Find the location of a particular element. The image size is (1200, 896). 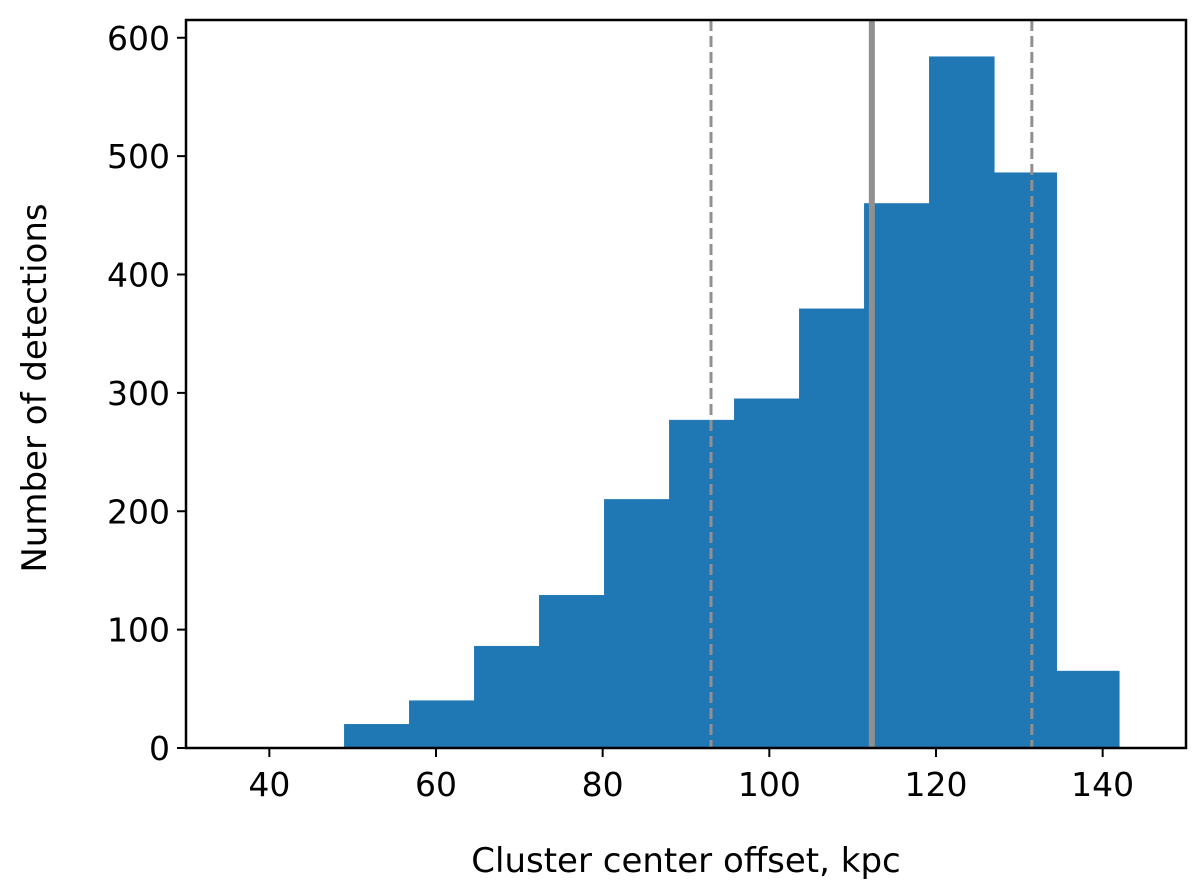

x-tick-label: 40 is located at coordinates (269, 784).